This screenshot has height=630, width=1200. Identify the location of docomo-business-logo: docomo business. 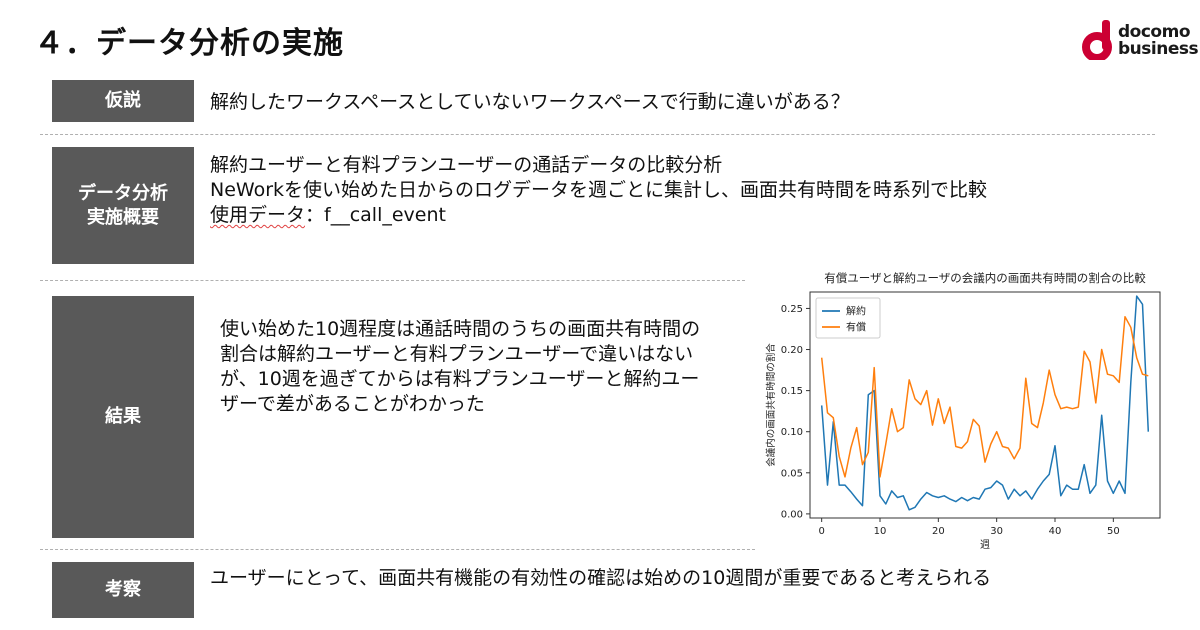
(1140, 42).